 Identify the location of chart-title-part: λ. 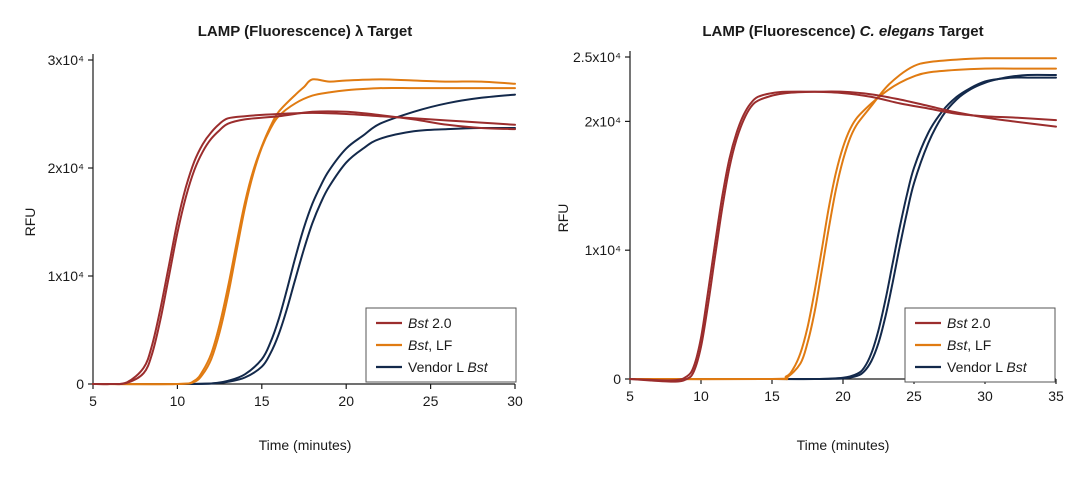
(359, 31).